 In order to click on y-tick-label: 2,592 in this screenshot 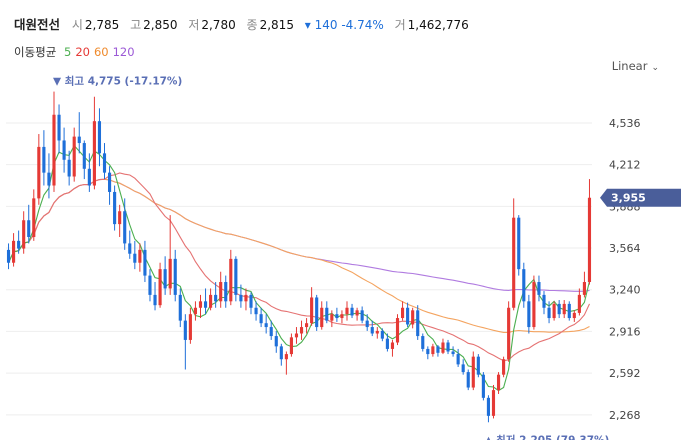, I will do `click(625, 373)`.